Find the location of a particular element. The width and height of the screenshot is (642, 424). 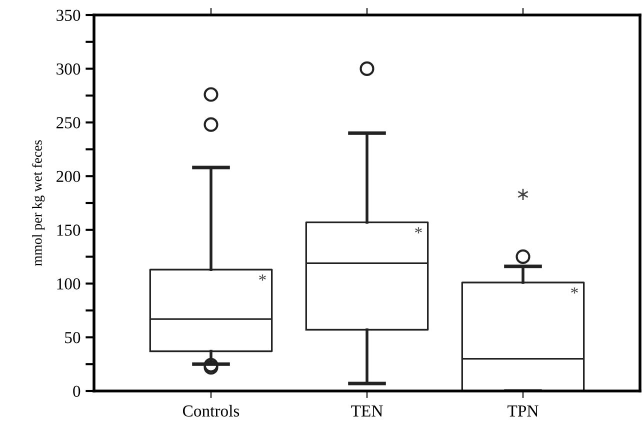

x-tick-label: TPN is located at coordinates (523, 411).